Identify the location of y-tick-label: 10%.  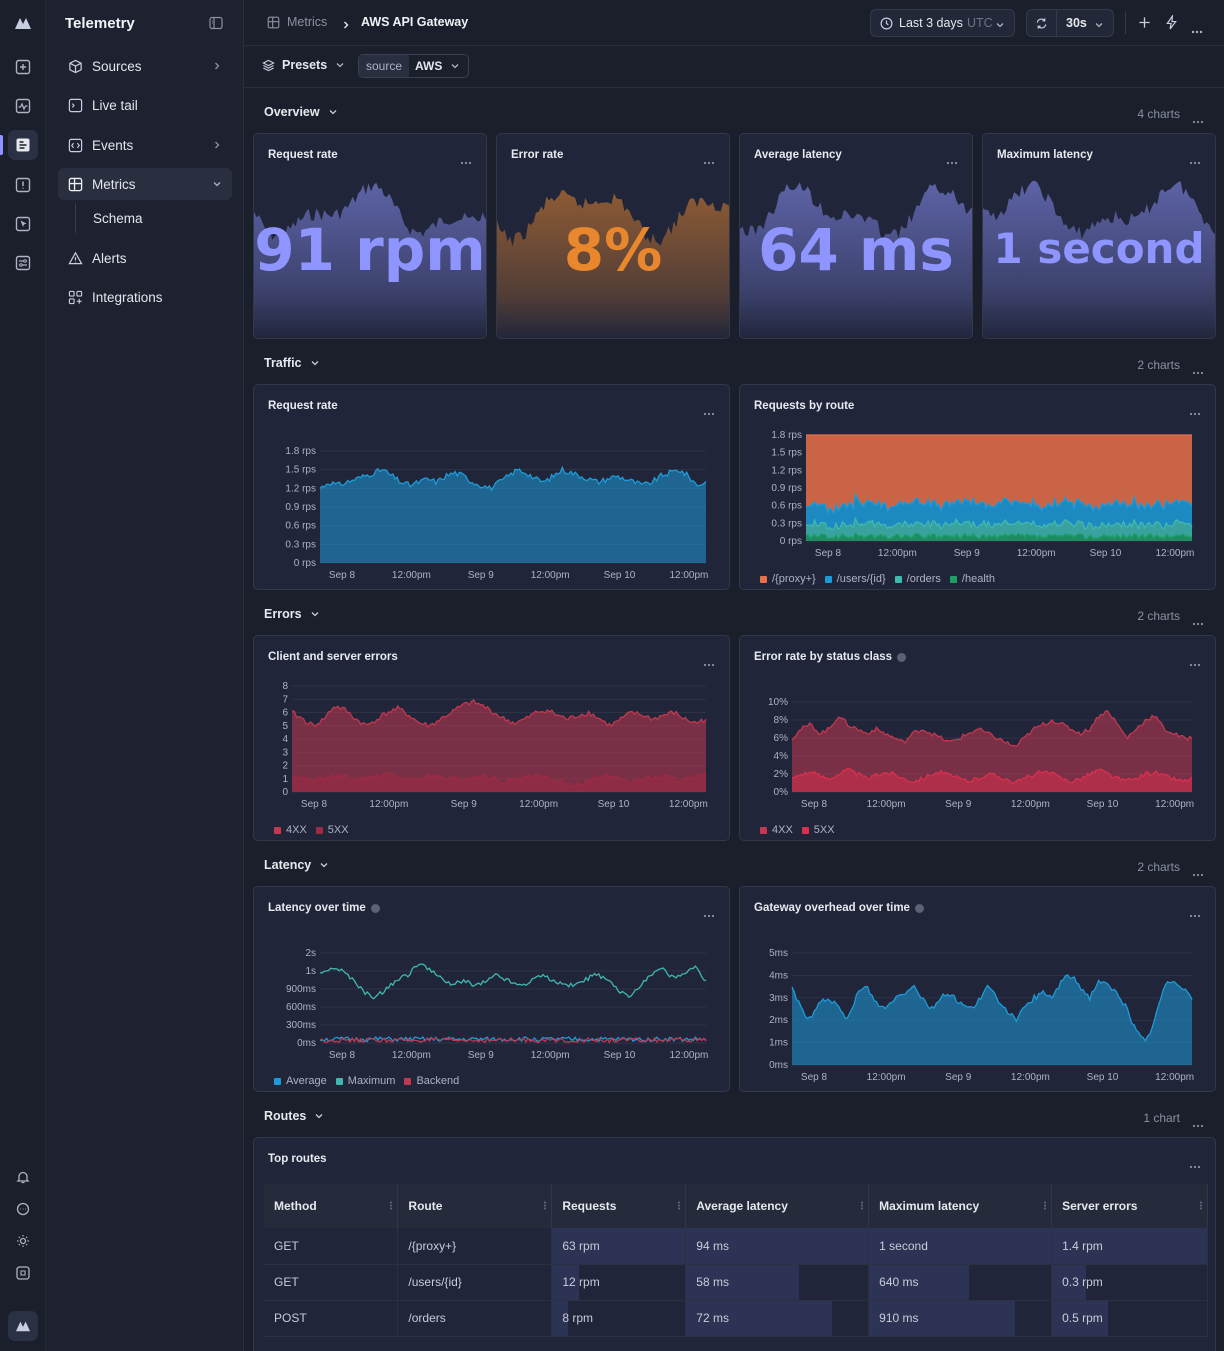
(778, 702).